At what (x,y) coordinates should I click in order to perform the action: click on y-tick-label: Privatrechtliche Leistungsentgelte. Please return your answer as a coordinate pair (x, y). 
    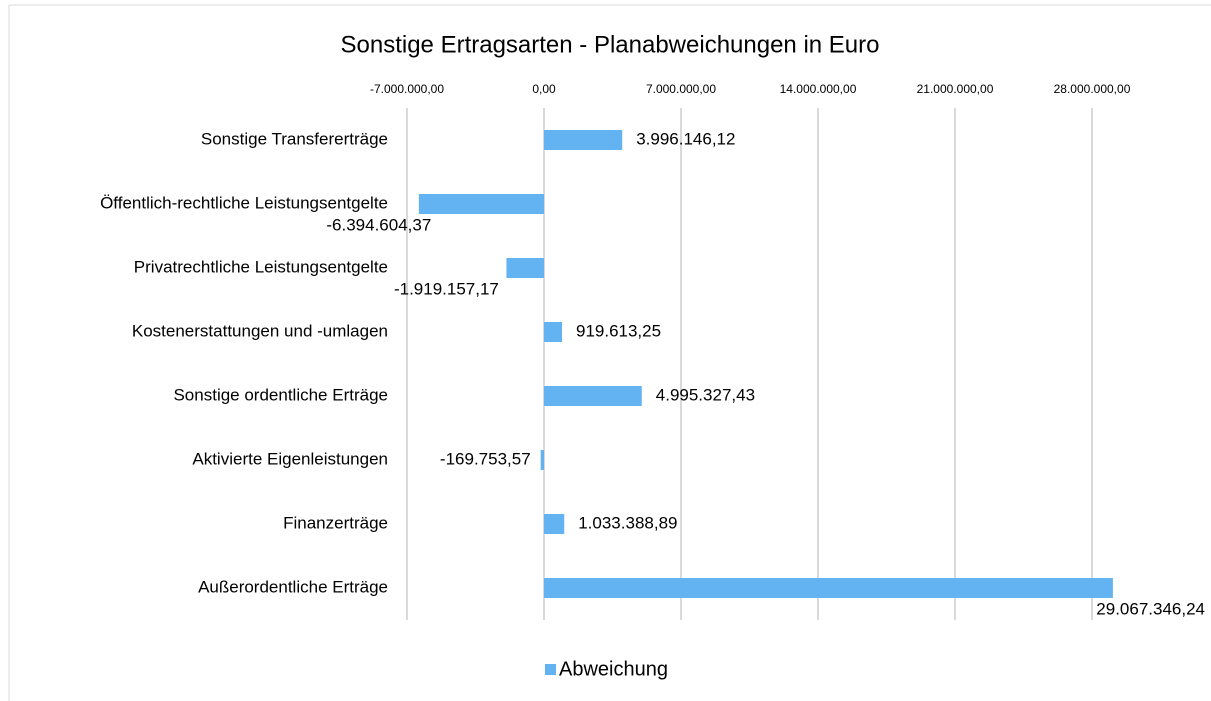
    Looking at the image, I should click on (261, 266).